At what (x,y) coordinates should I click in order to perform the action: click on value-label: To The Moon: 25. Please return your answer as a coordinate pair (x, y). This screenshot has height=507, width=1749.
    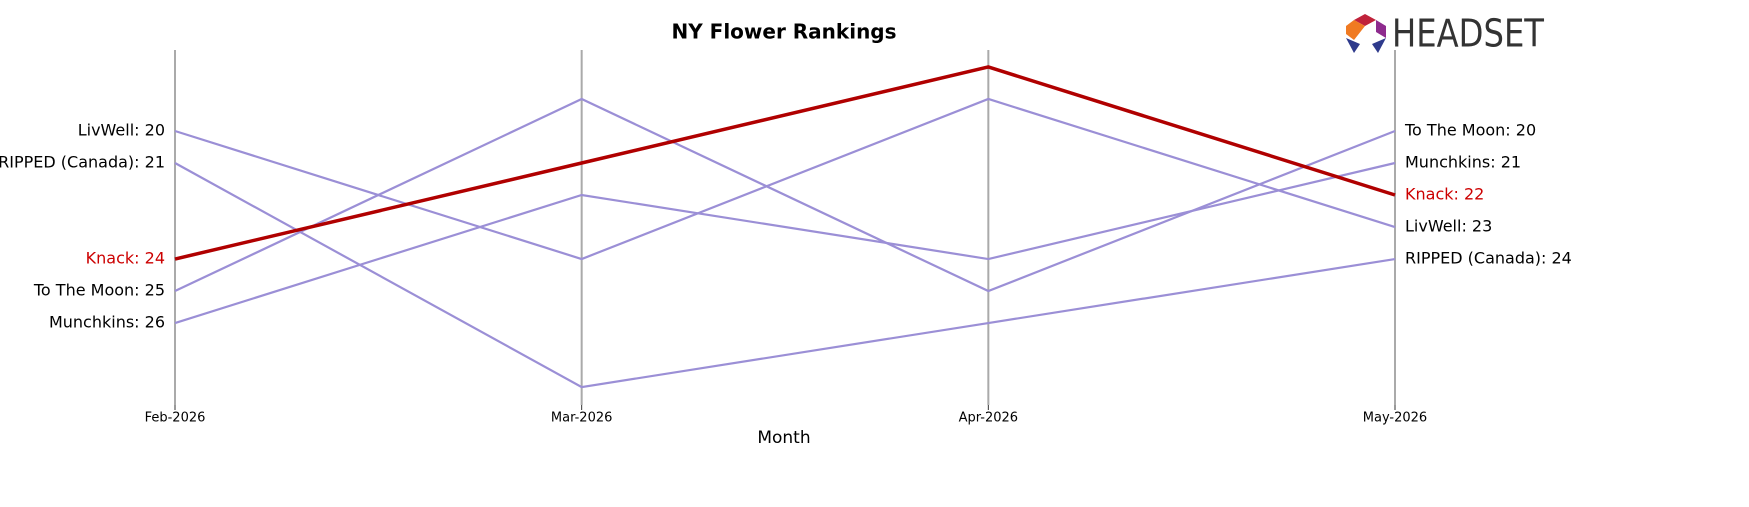
    Looking at the image, I should click on (99, 290).